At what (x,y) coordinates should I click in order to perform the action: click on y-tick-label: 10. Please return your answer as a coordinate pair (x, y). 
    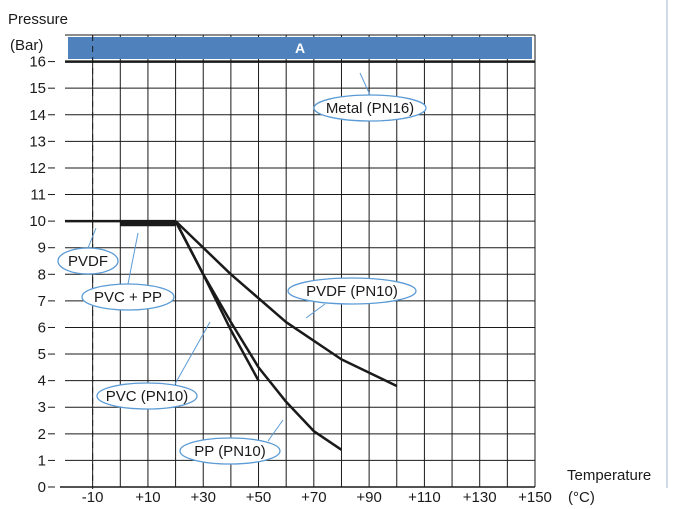
    Looking at the image, I should click on (37, 221).